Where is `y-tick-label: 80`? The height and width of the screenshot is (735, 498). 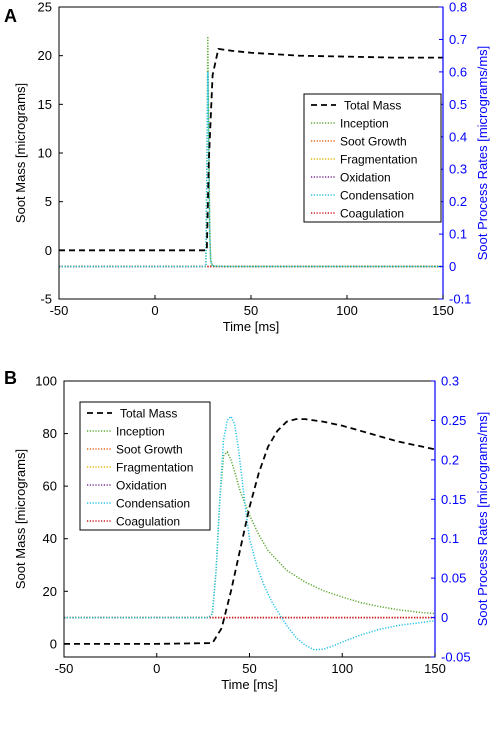
y-tick-label: 80 is located at coordinates (50, 433).